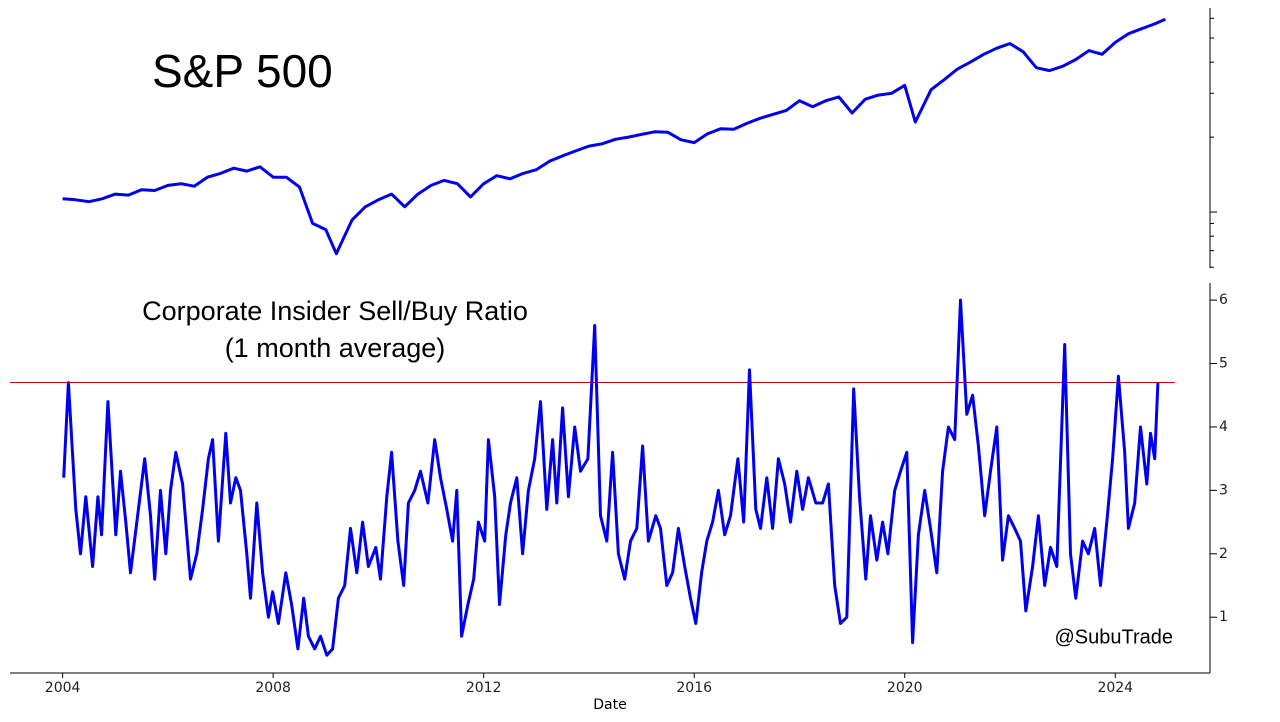 The width and height of the screenshot is (1280, 722). What do you see at coordinates (1223, 554) in the screenshot?
I see `y-tick-label: 2` at bounding box center [1223, 554].